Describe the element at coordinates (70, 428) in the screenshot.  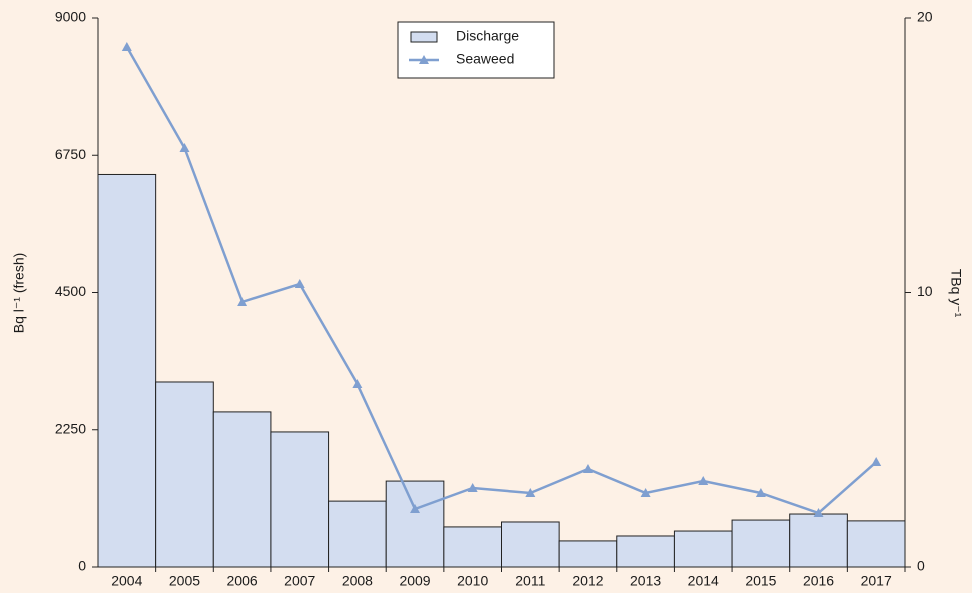
I see `y-tick-label: 2250` at that location.